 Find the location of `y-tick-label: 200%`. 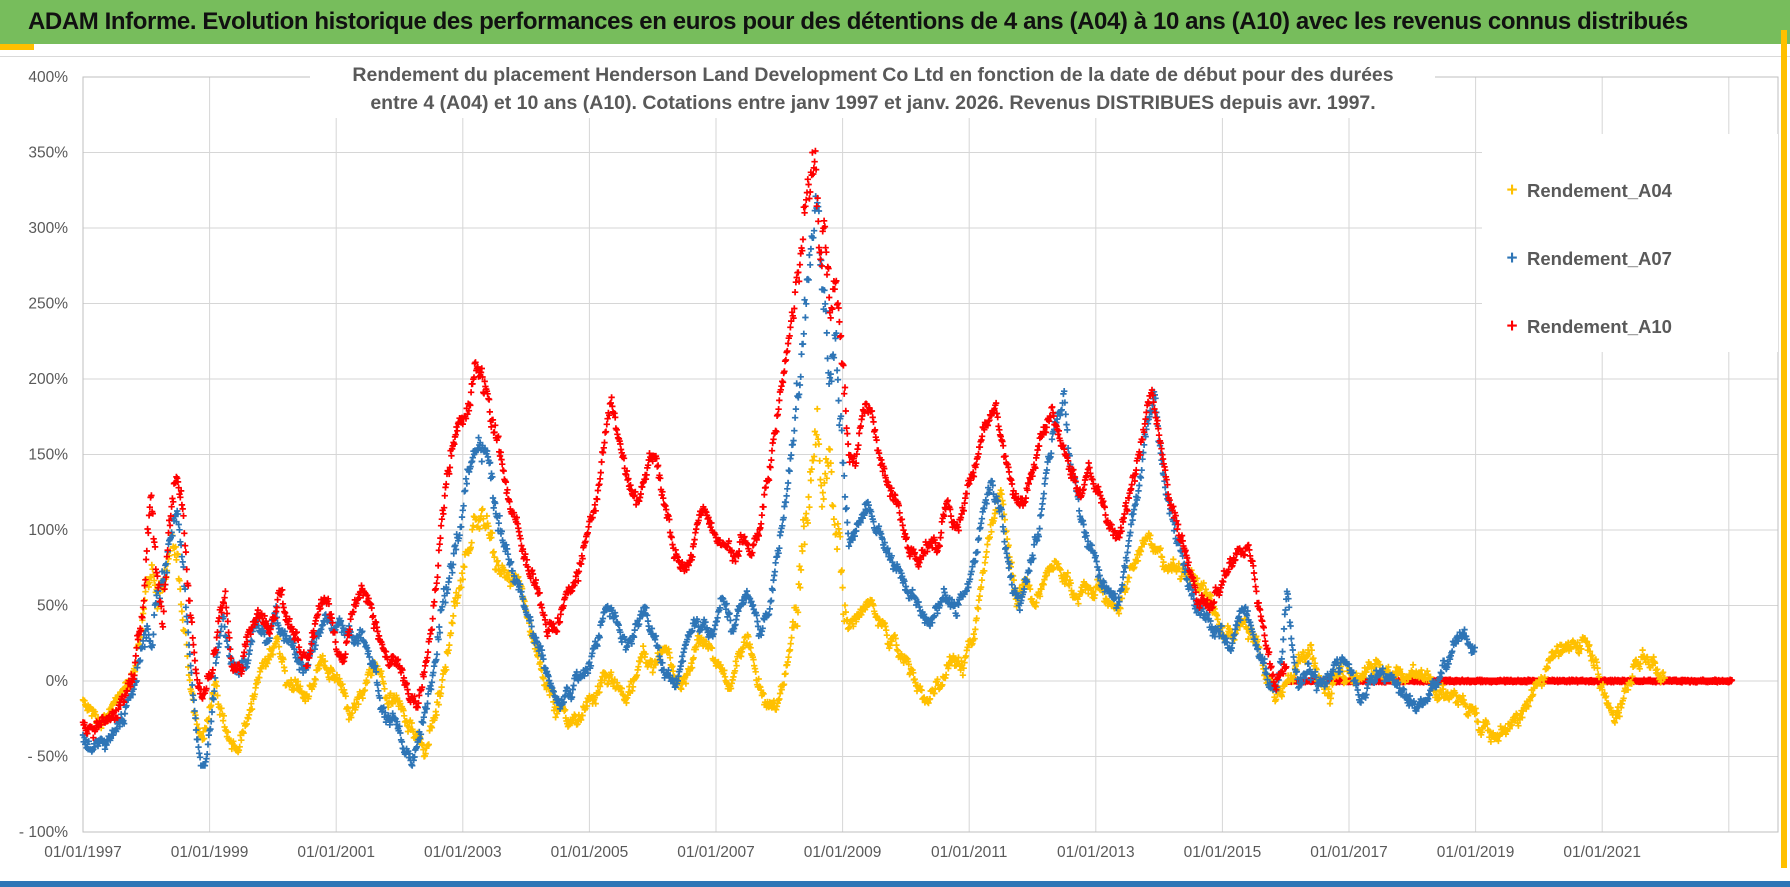

y-tick-label: 200% is located at coordinates (48, 379).